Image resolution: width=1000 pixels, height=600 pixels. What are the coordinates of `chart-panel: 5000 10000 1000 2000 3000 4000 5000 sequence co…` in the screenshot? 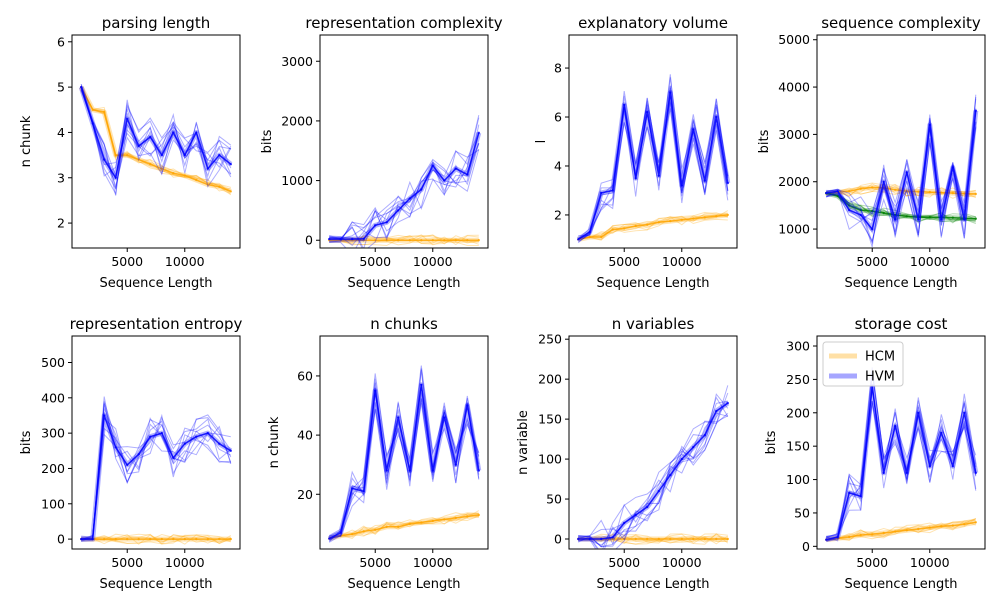 It's located at (871, 152).